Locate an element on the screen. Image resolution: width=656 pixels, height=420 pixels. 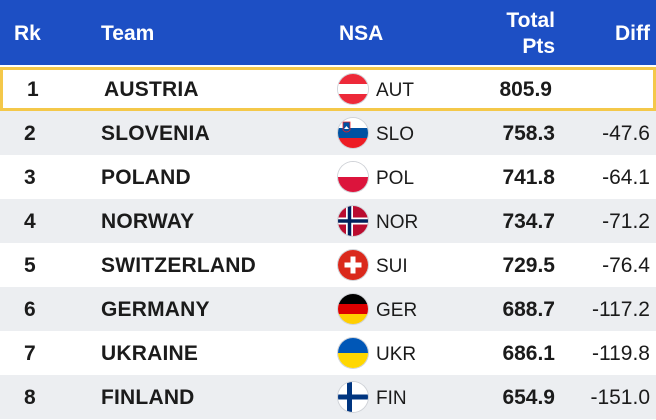
table-row: 1 AUSTRIA AUT 805.9 is located at coordinates (328, 89).